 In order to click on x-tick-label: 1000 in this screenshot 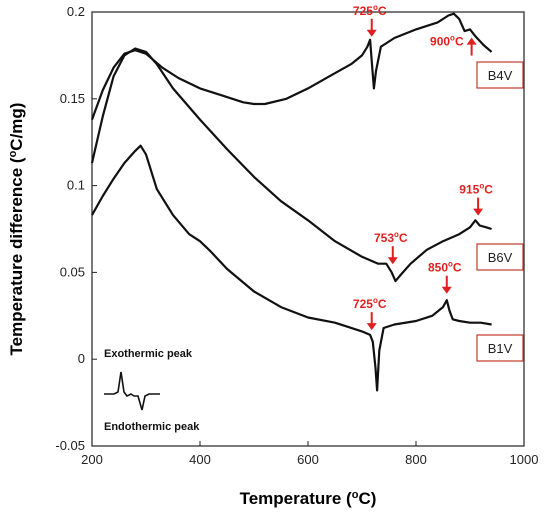, I will do `click(524, 459)`.